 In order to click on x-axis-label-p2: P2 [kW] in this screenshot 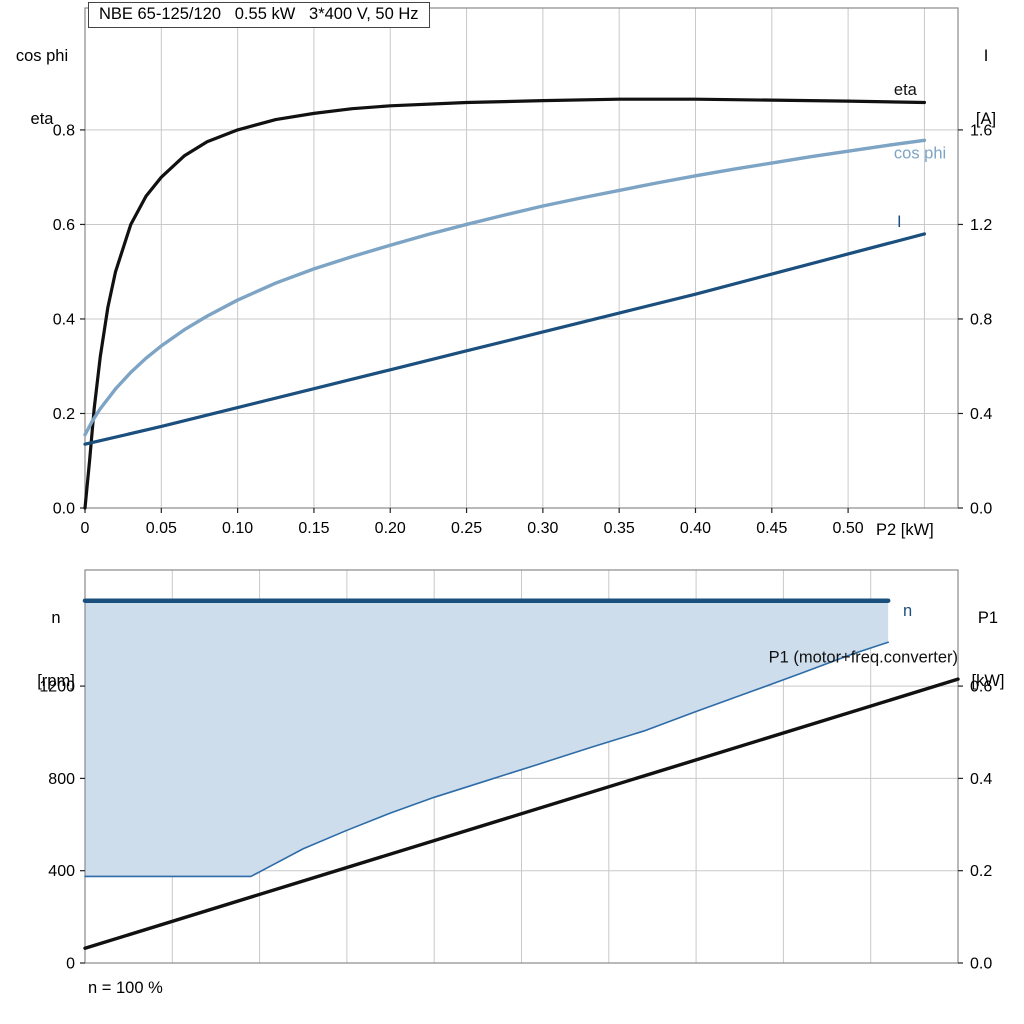, I will do `click(905, 530)`.